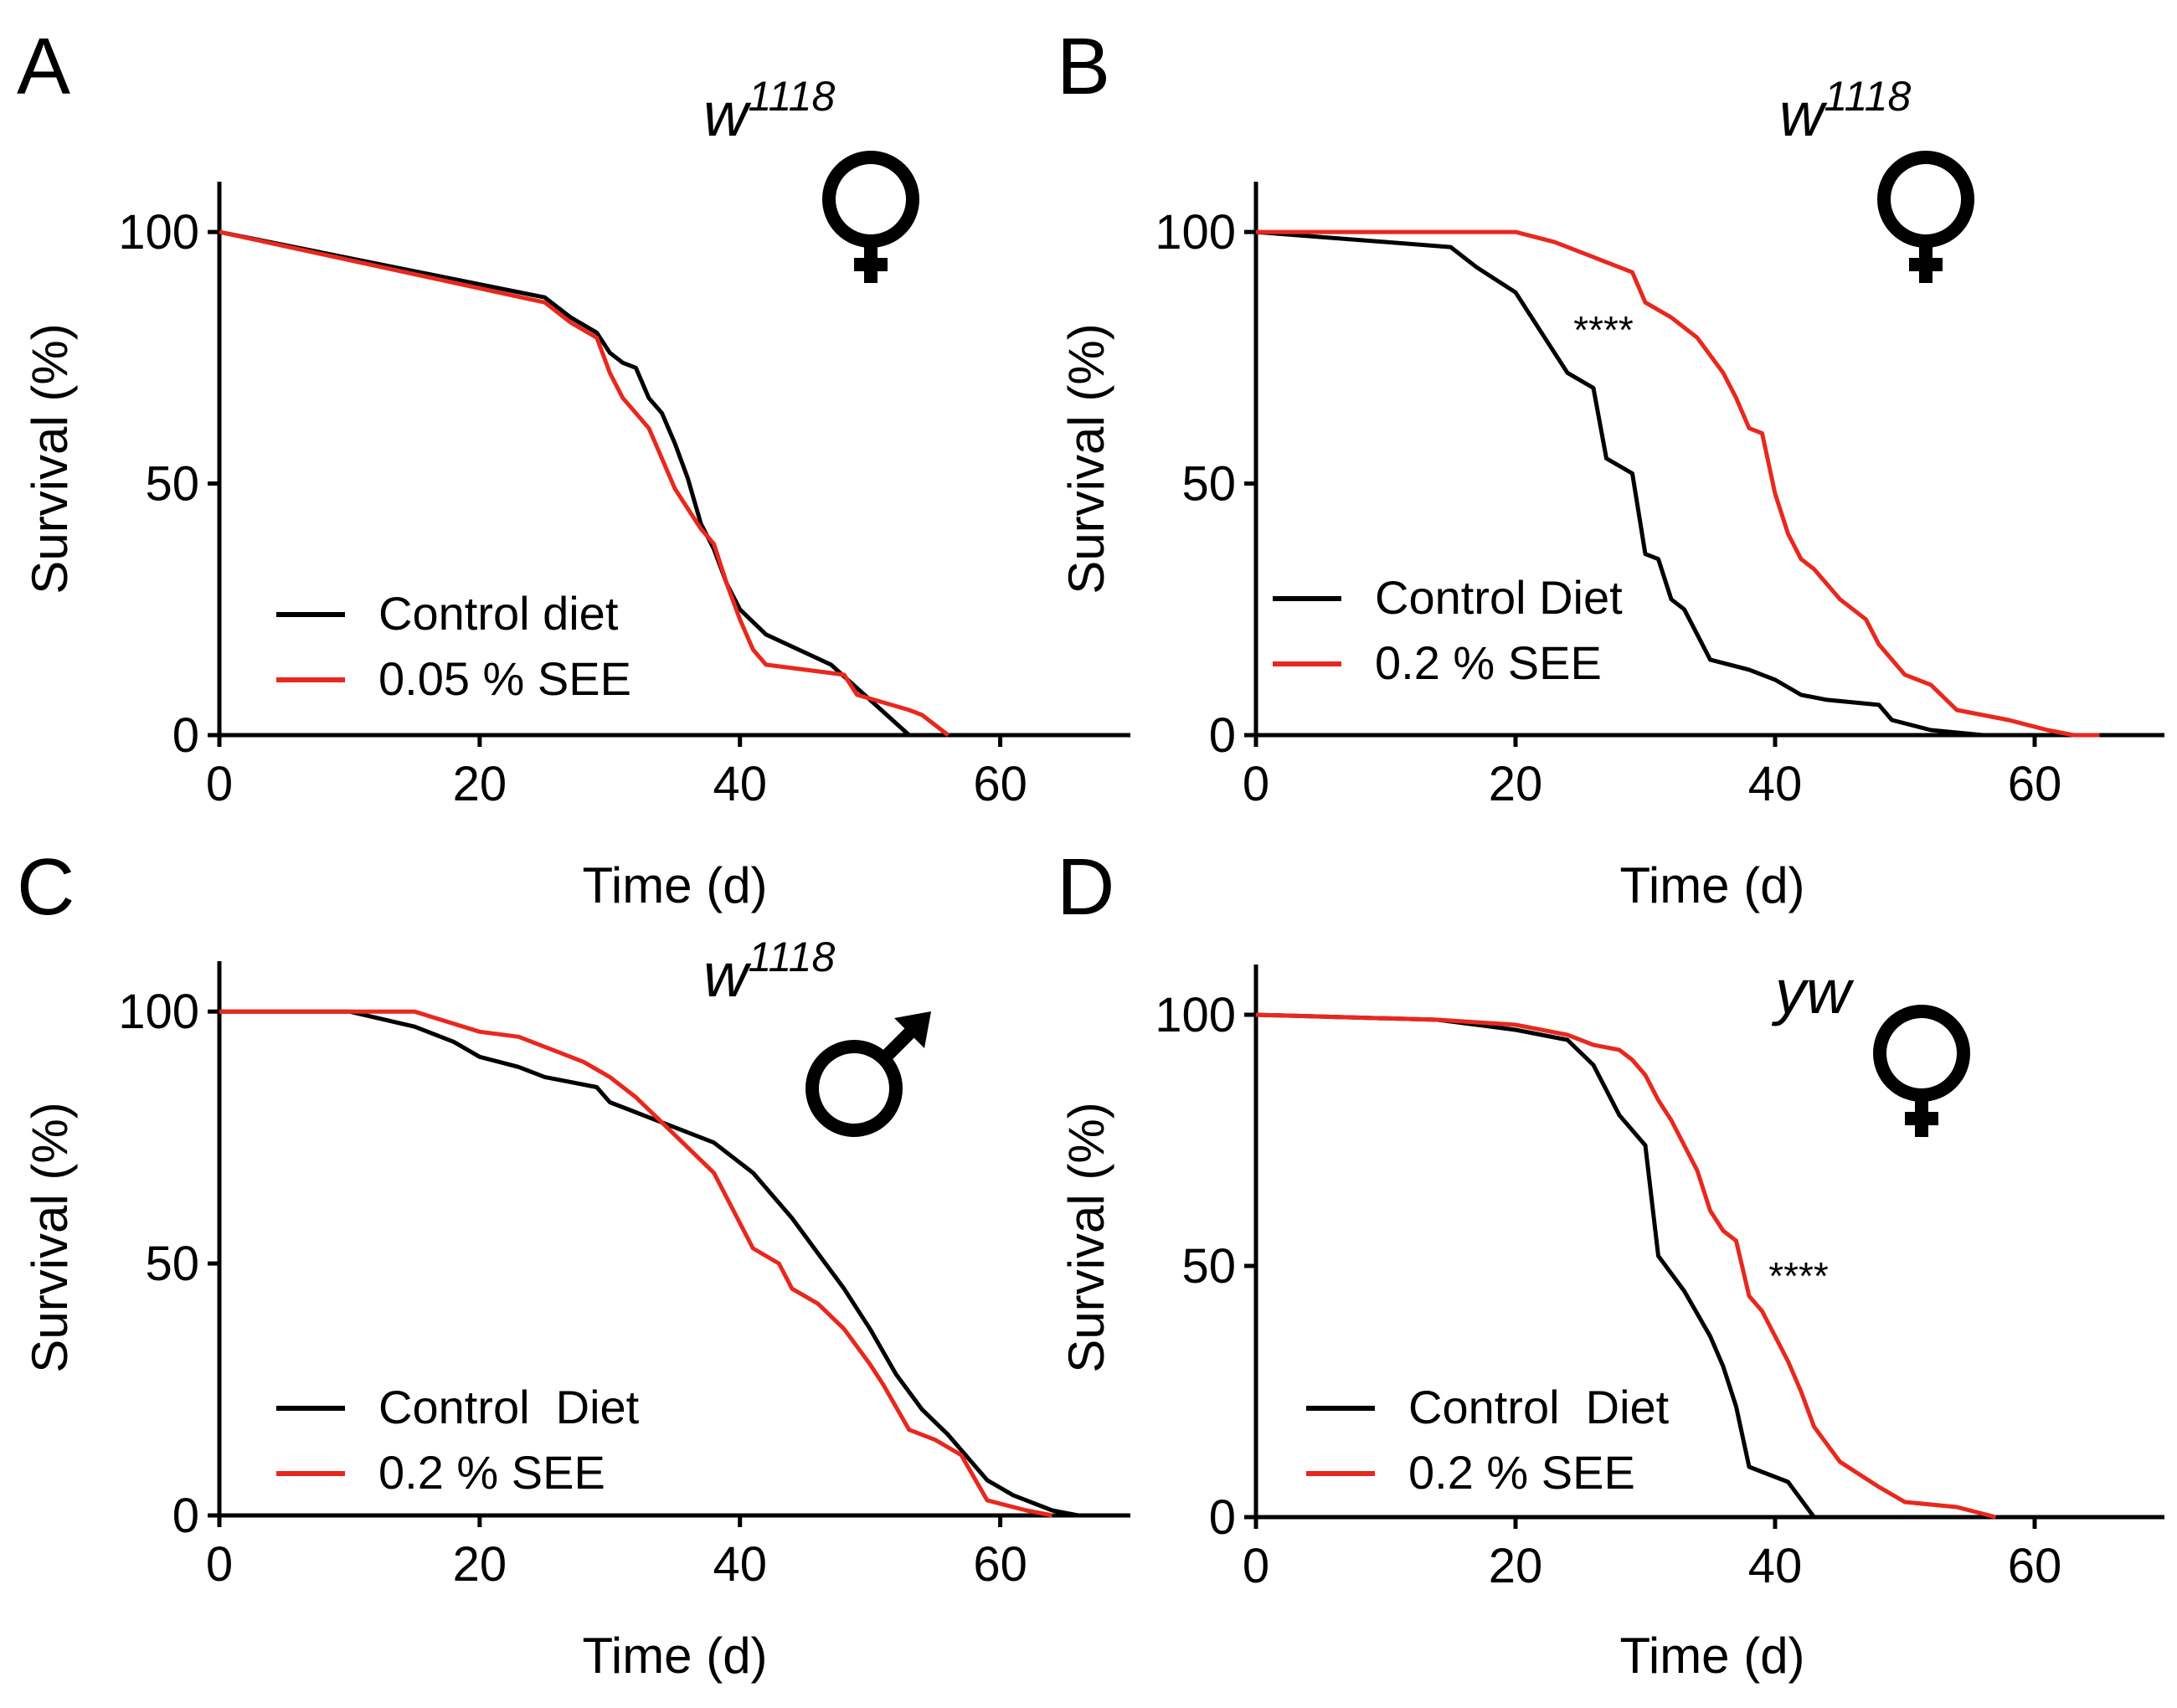 The height and width of the screenshot is (1708, 2177). What do you see at coordinates (854, 1088) in the screenshot?
I see `male-symbol-ring` at bounding box center [854, 1088].